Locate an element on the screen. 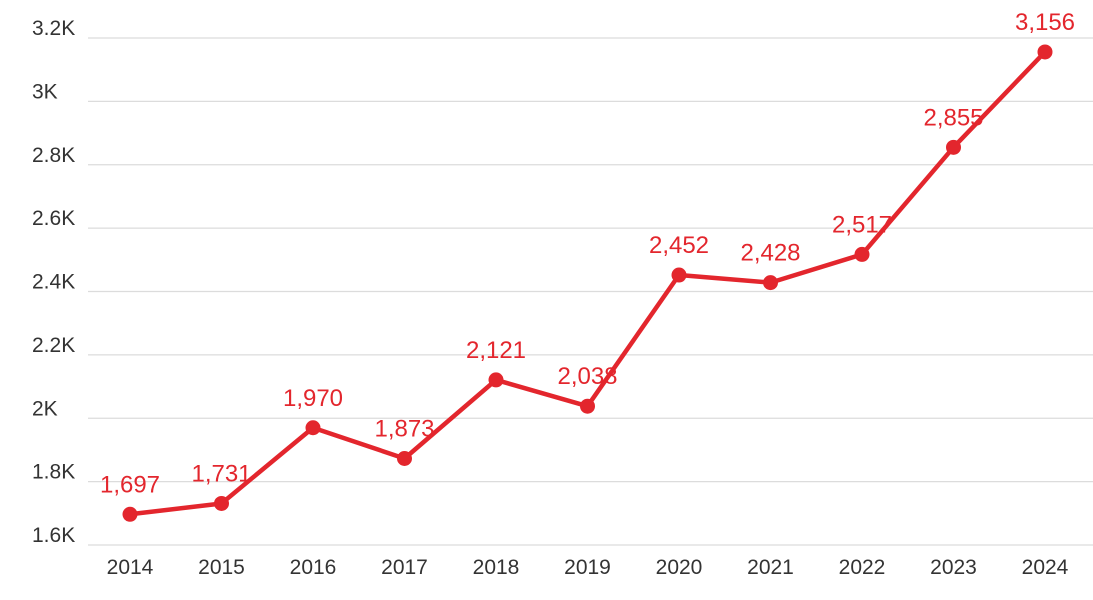 This screenshot has height=600, width=1093. y-tick-label: 2.2K is located at coordinates (53, 345).